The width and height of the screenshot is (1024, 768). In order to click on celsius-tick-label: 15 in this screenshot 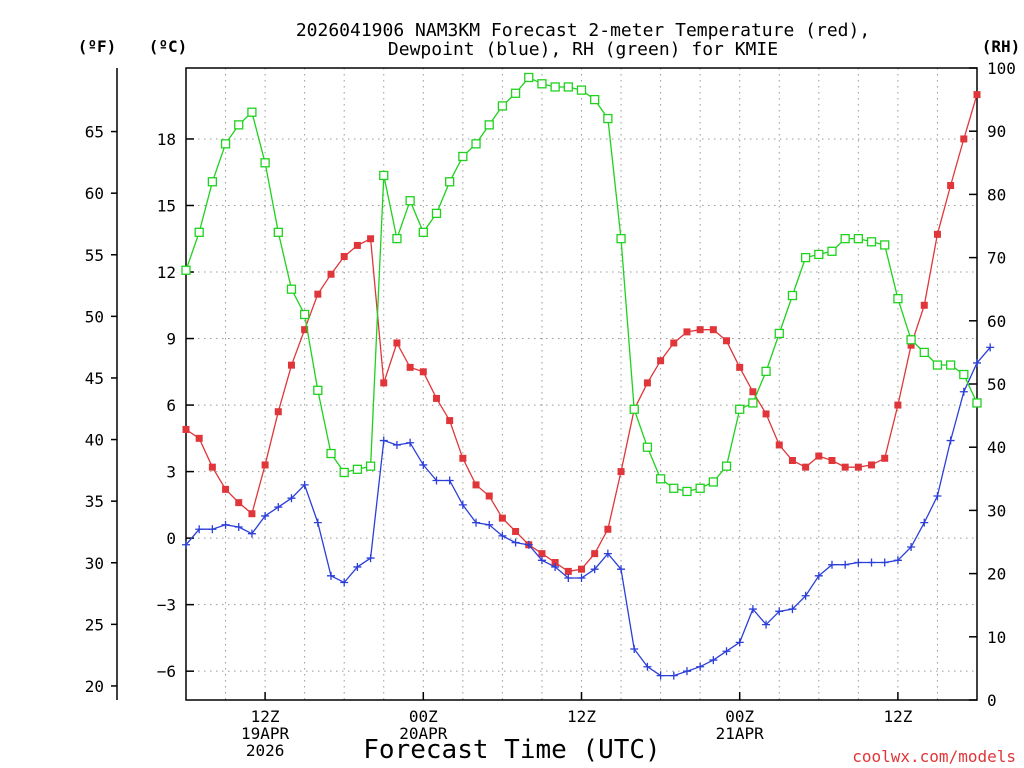, I will do `click(166, 205)`.